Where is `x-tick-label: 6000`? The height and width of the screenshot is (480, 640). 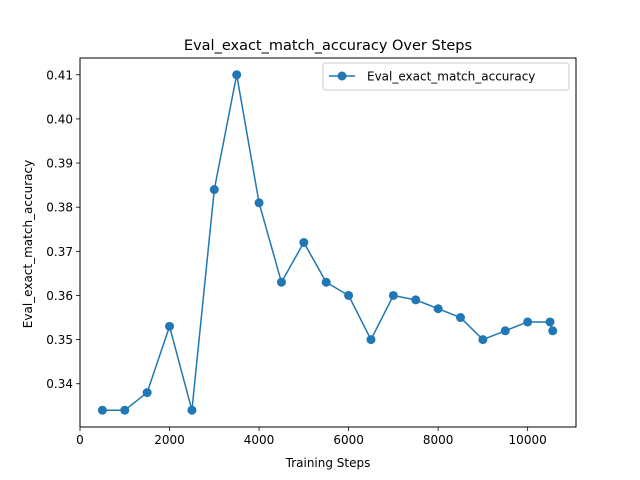
x-tick-label: 6000 is located at coordinates (348, 440).